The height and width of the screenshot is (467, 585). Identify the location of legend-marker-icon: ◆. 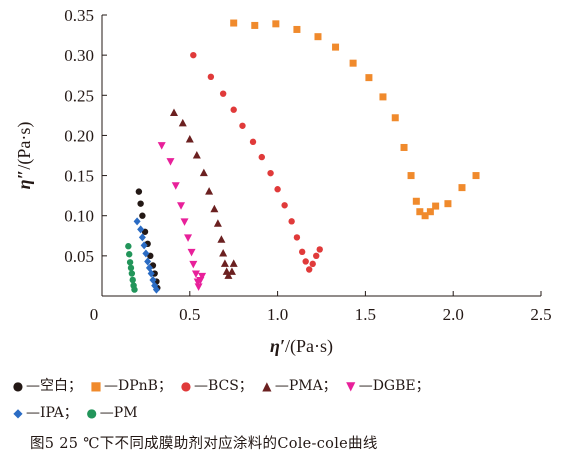
(18, 413).